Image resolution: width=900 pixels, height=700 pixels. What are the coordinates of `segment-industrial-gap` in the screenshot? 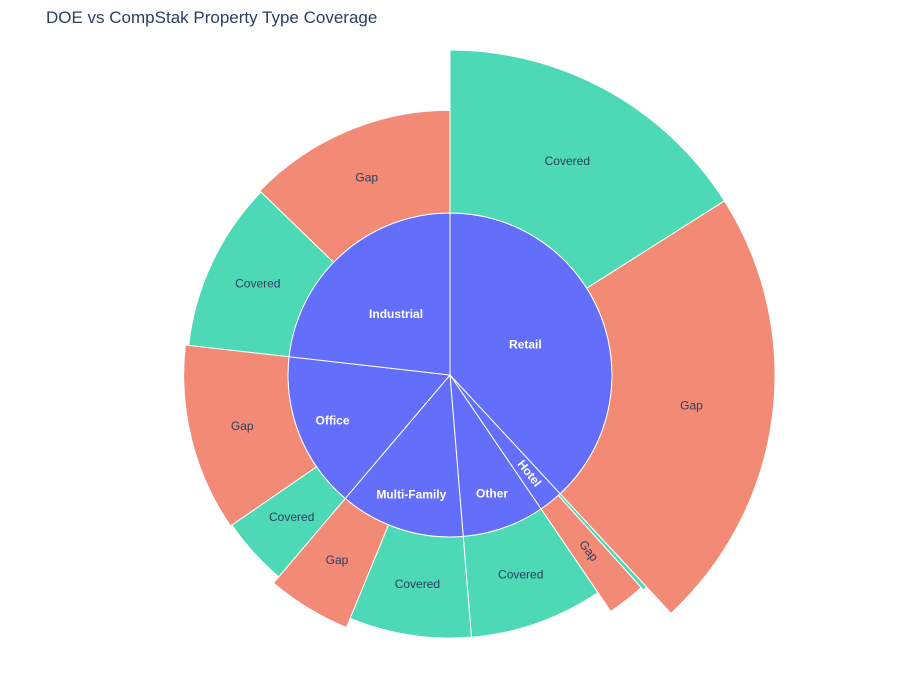 It's located at (355, 186).